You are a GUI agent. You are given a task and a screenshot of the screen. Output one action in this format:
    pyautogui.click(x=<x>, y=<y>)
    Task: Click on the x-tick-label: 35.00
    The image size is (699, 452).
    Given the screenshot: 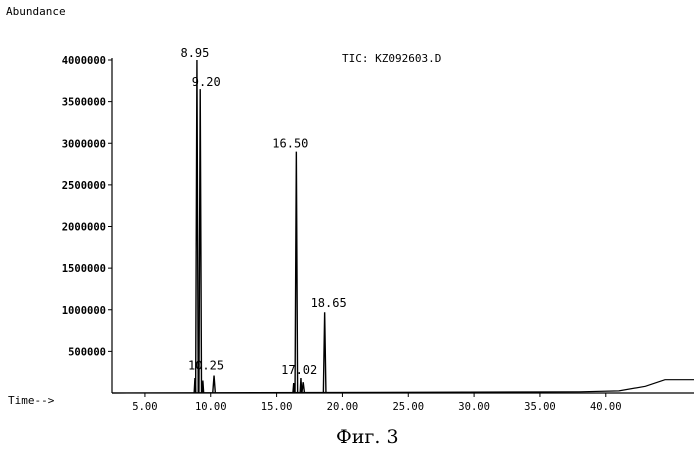 What is the action you would take?
    pyautogui.click(x=540, y=407)
    